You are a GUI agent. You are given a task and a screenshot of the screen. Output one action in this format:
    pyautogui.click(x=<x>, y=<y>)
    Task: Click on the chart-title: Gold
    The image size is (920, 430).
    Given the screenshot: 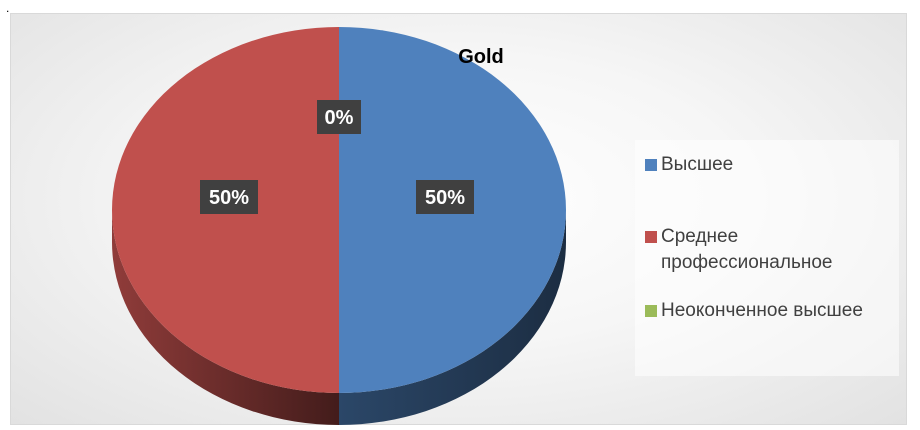 What is the action you would take?
    pyautogui.click(x=481, y=57)
    